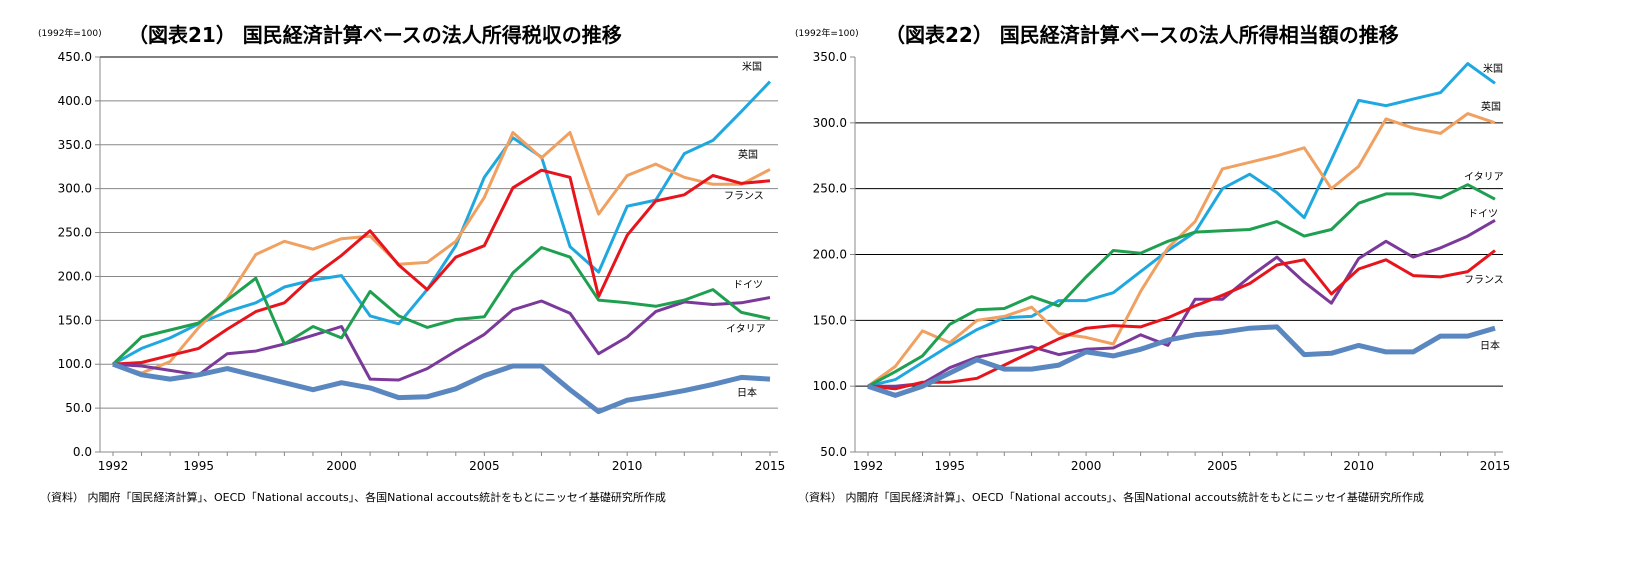  Describe the element at coordinates (82, 452) in the screenshot. I see `y-tick-label: 0.0` at that location.